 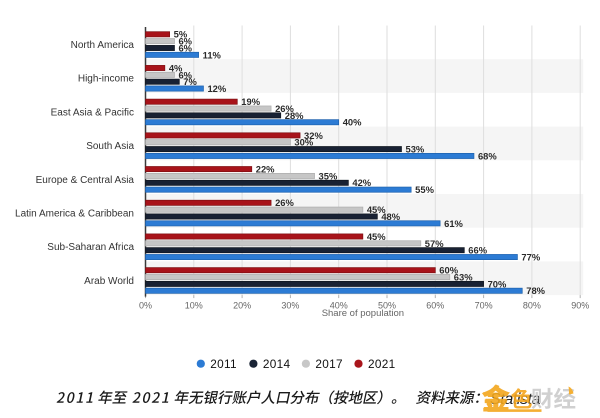 What do you see at coordinates (477, 250) in the screenshot?
I see `svg-text: 66%` at bounding box center [477, 250].